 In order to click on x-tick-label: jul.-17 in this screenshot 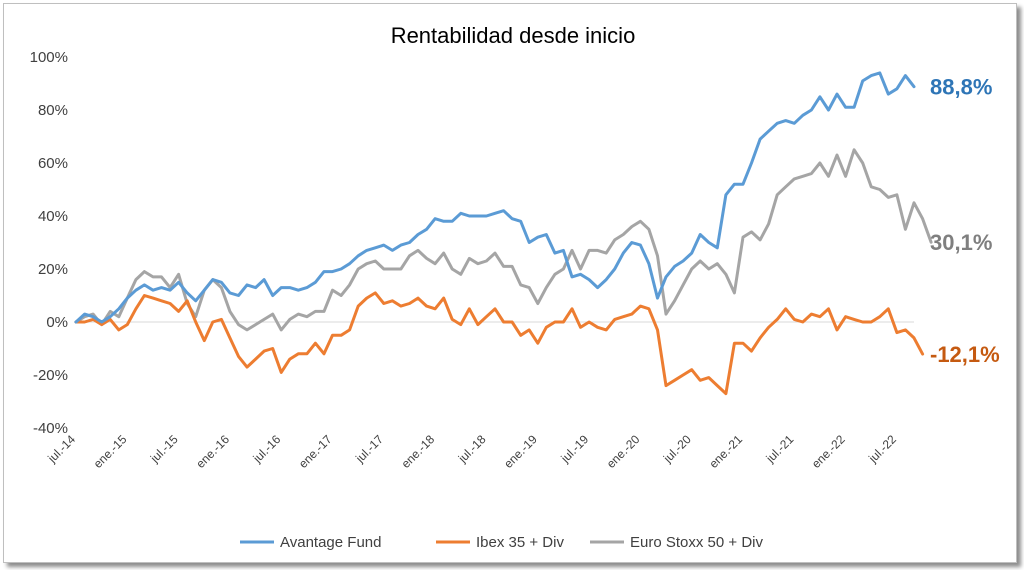, I will do `click(369, 449)`.